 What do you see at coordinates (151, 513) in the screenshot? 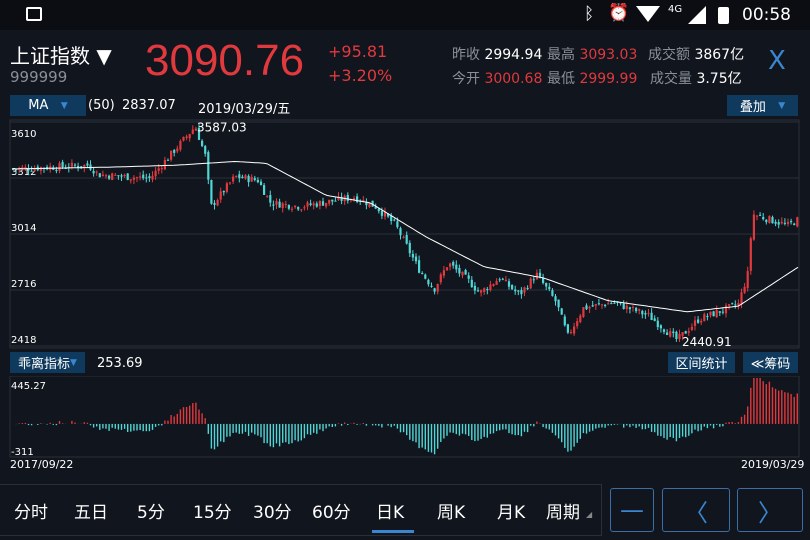
I see `tab-2: 5分` at bounding box center [151, 513].